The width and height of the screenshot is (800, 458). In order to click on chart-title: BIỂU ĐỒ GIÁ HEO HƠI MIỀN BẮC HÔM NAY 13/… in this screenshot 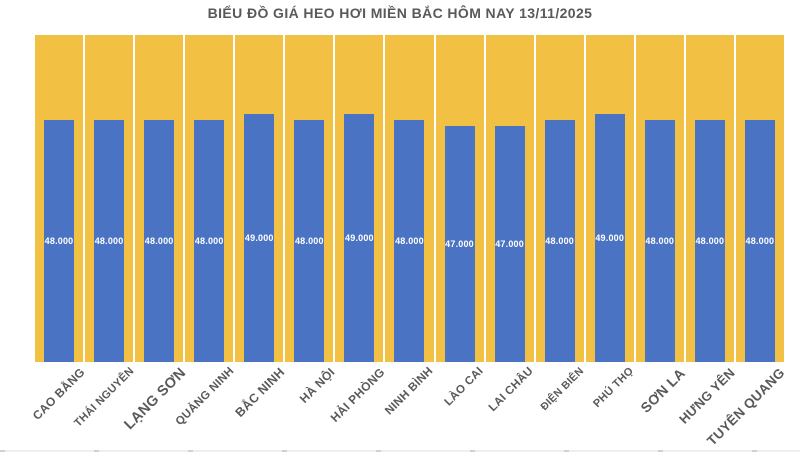, I will do `click(400, 13)`.